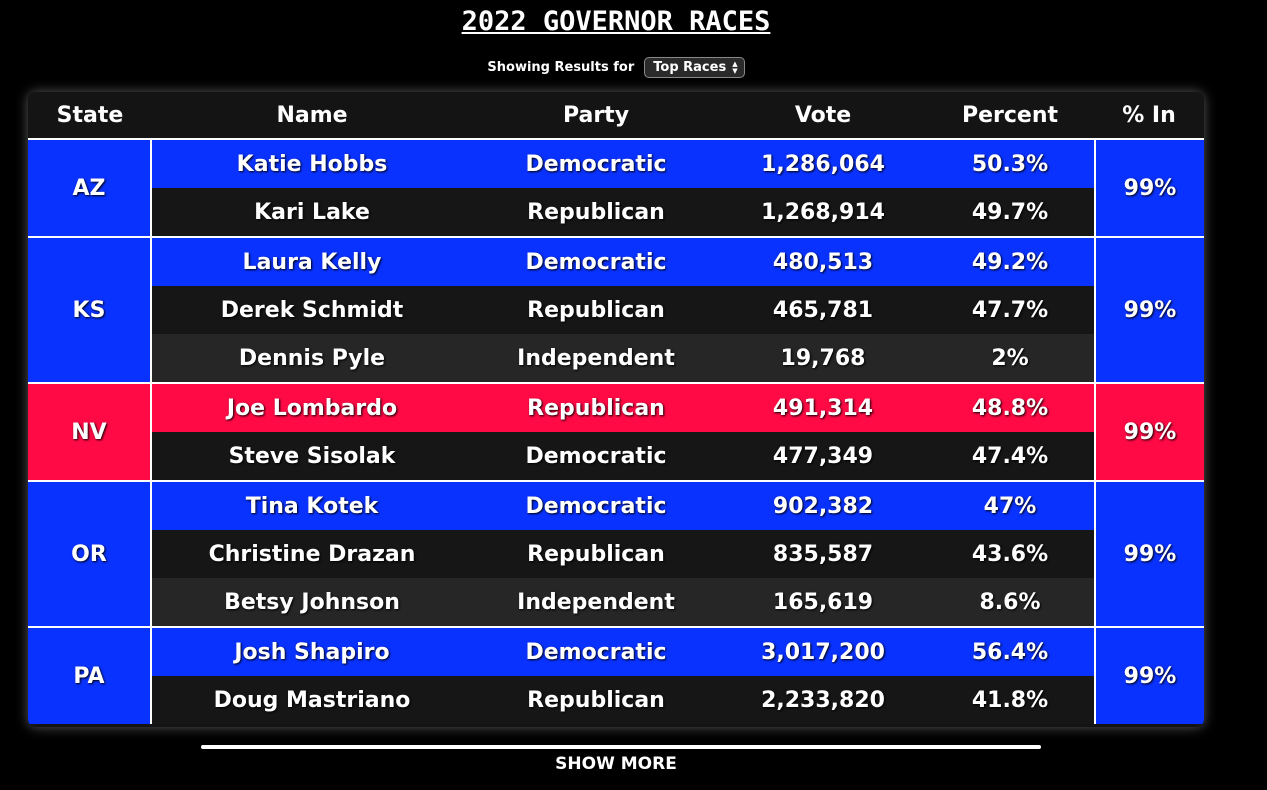 The image size is (1267, 790). Describe the element at coordinates (312, 212) in the screenshot. I see `candidate-name: Kari Lake` at that location.